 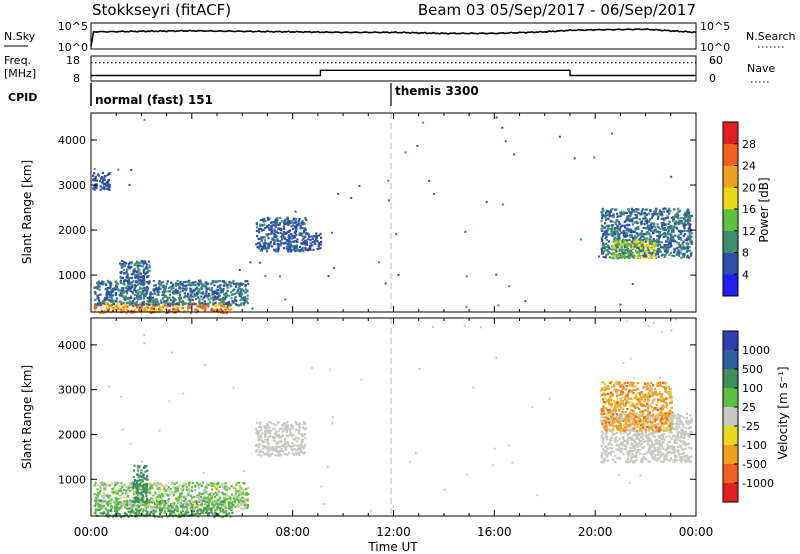 I want to click on freq-label: Freq., so click(x=17, y=60).